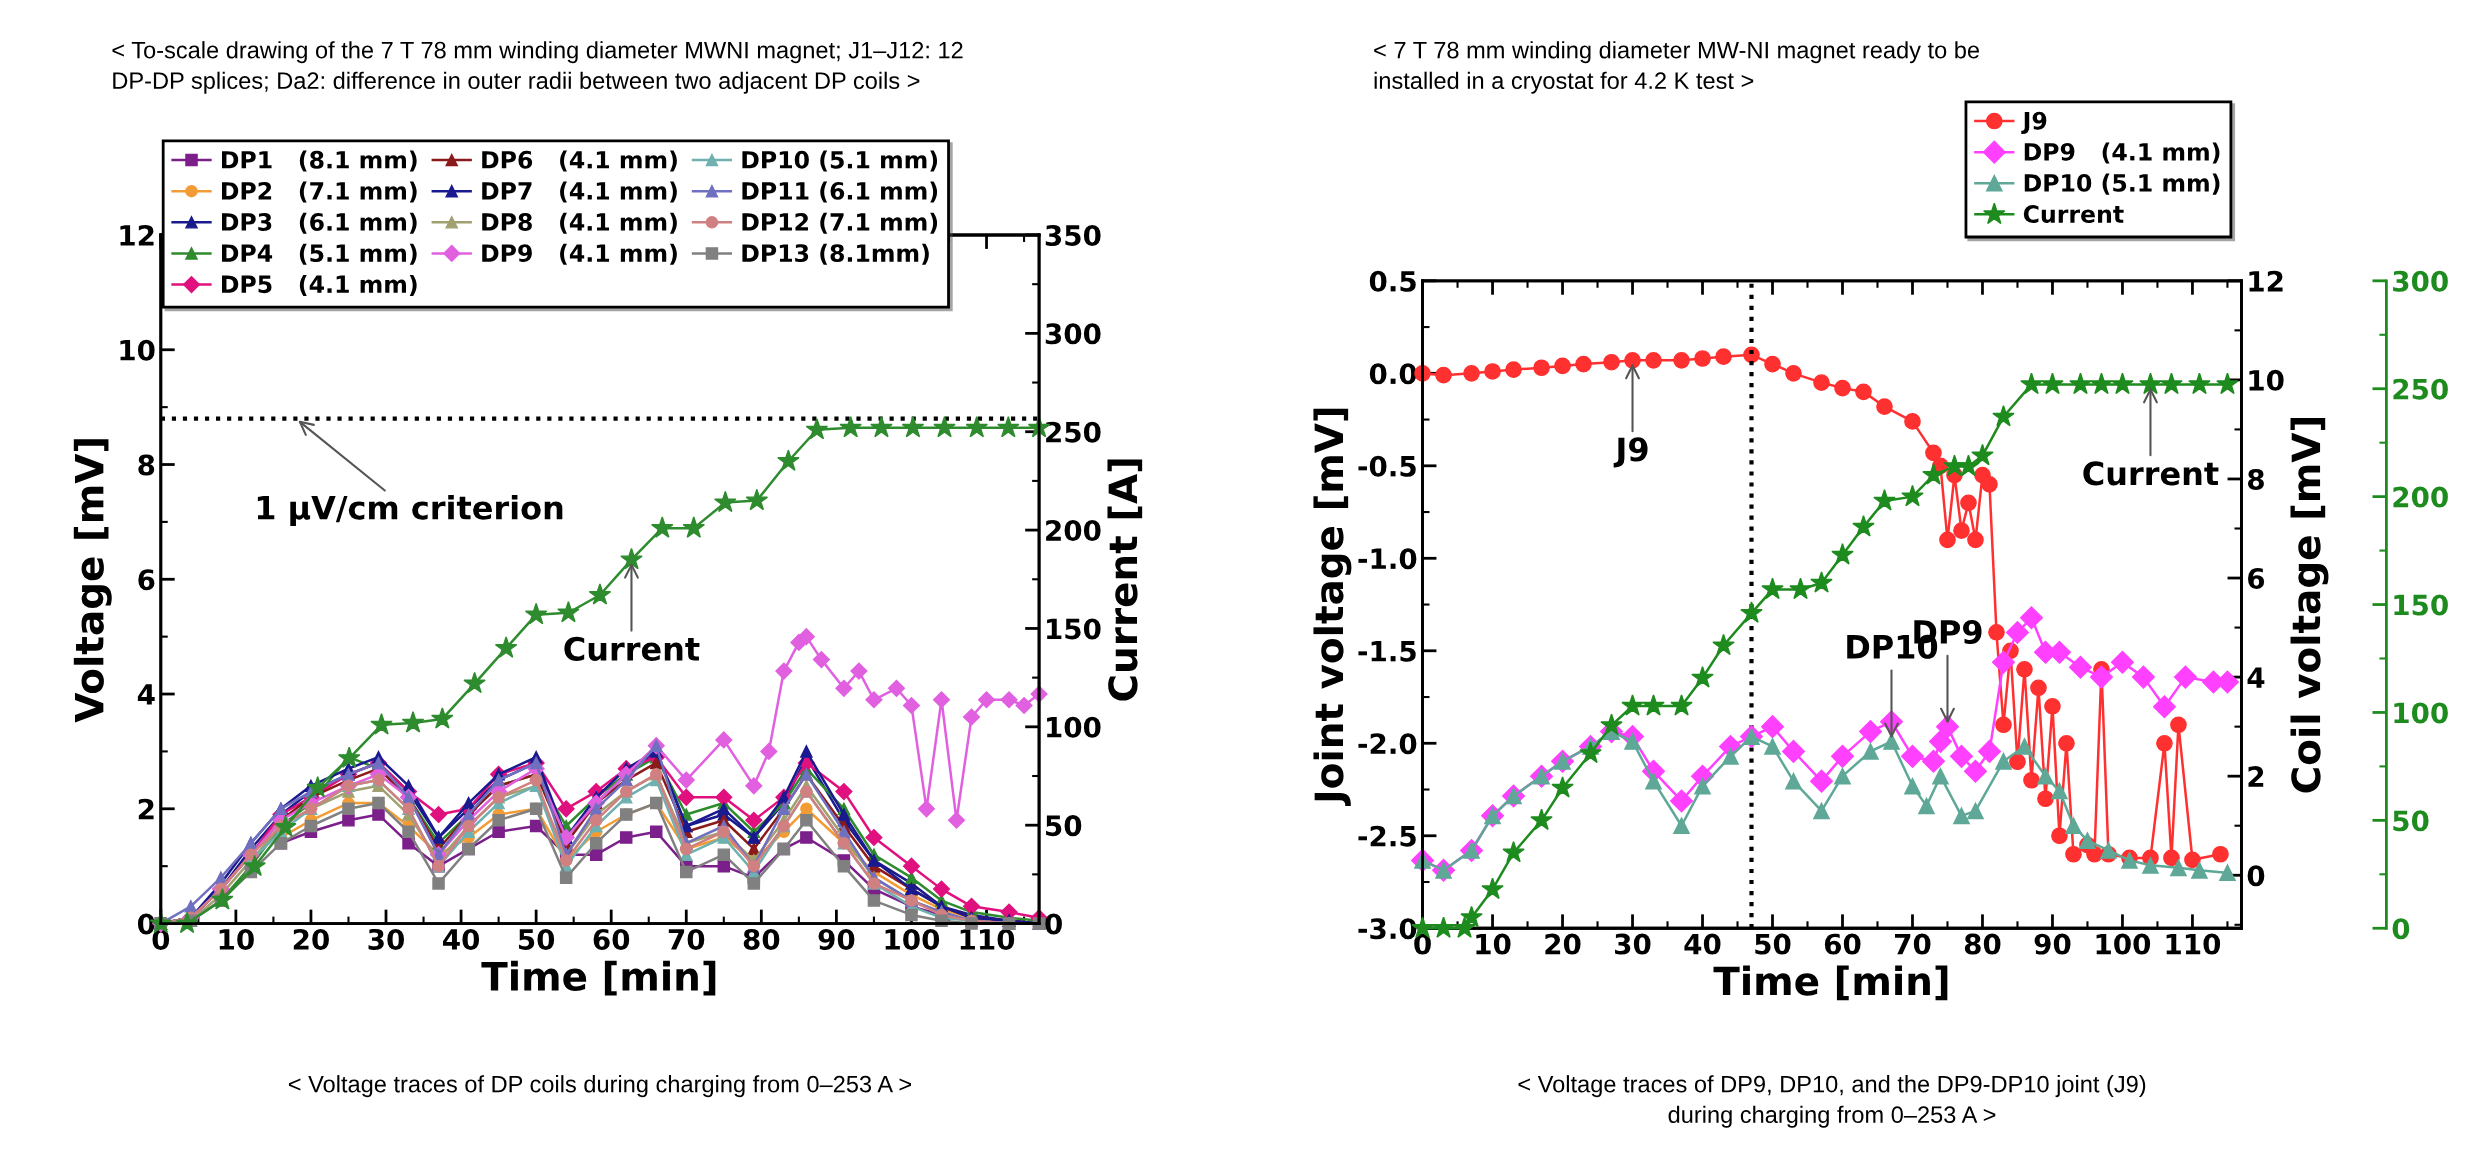 This screenshot has width=2474, height=1175. What do you see at coordinates (2256, 479) in the screenshot?
I see `y2-tick-label: 8` at bounding box center [2256, 479].